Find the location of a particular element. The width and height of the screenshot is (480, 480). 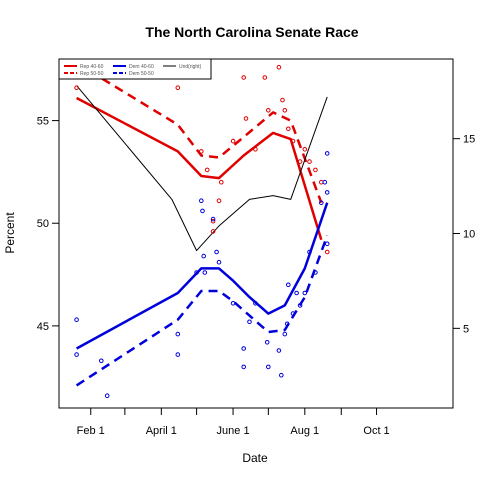

y-left-tick-label-1: 50 is located at coordinates (43, 224).